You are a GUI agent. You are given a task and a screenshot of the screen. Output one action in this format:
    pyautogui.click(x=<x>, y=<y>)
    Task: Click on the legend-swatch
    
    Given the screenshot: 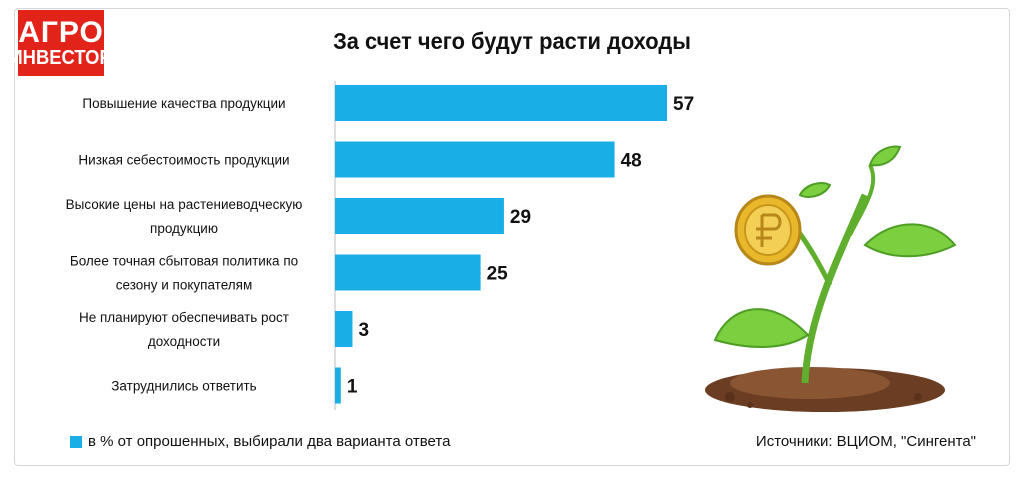 What is the action you would take?
    pyautogui.click(x=76, y=441)
    